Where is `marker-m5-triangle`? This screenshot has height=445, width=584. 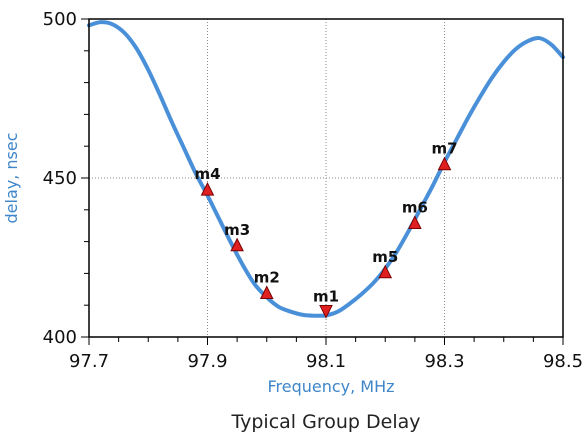
marker-m5-triangle is located at coordinates (385, 271).